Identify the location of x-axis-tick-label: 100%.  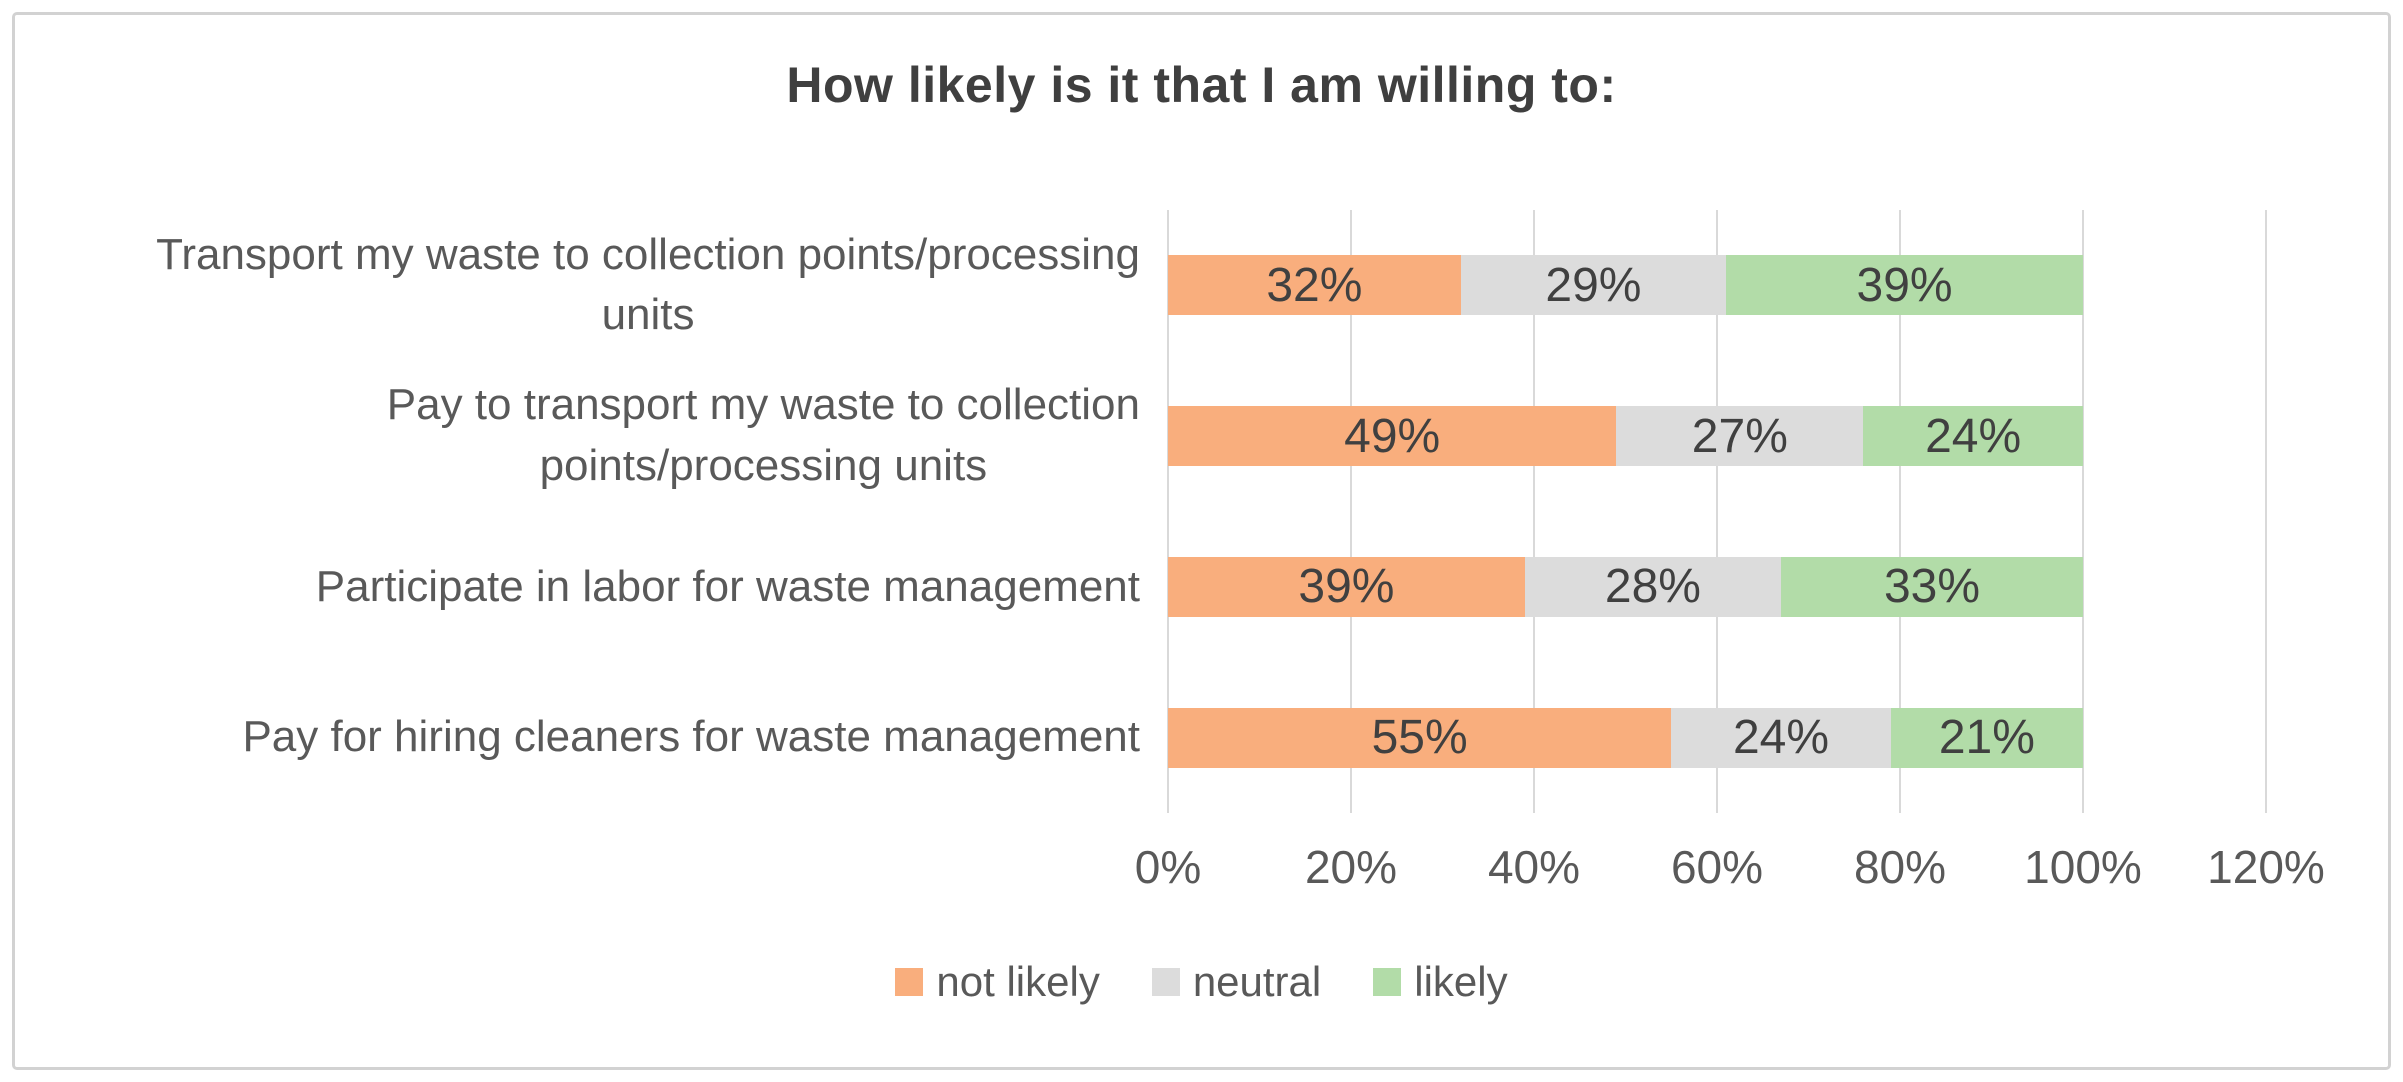
(2083, 867).